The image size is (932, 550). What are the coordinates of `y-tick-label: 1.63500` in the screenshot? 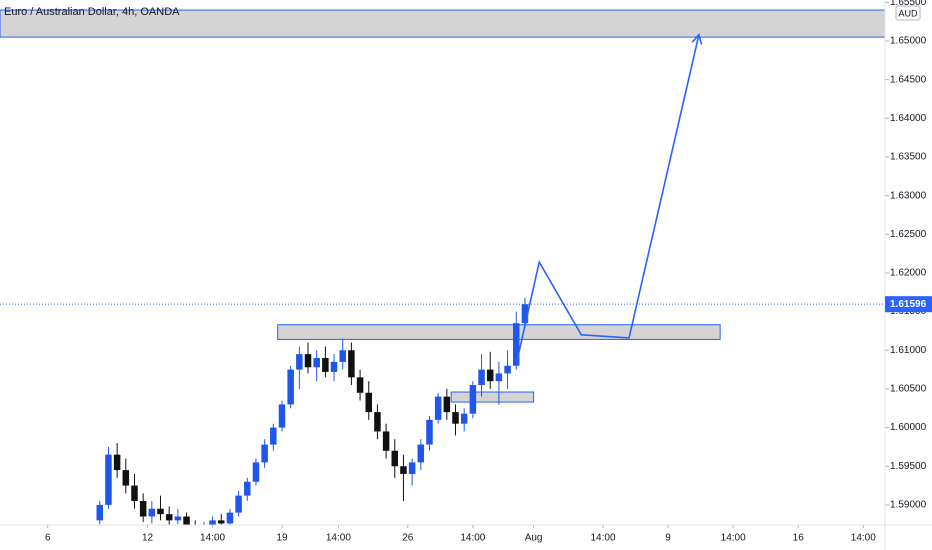 It's located at (908, 157).